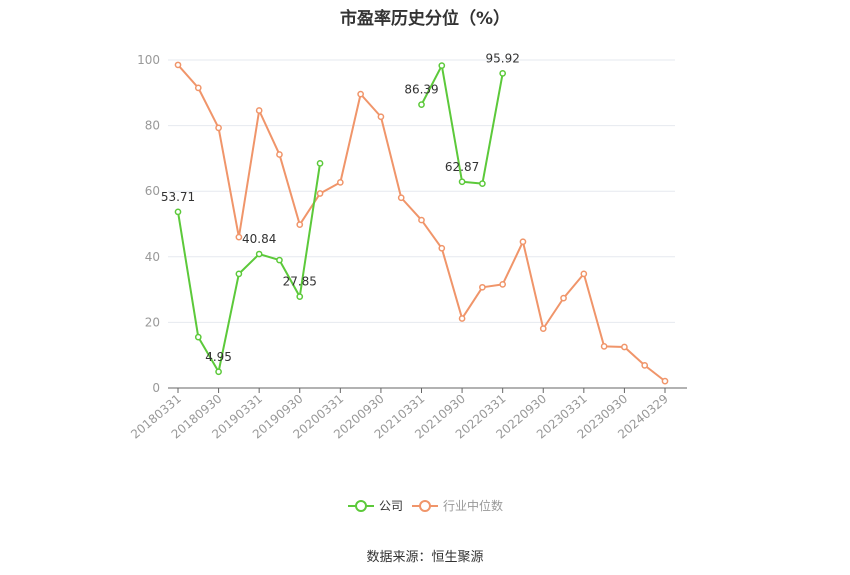  I want to click on chart-title: 市盈率历史分位（%）, so click(425, 19).